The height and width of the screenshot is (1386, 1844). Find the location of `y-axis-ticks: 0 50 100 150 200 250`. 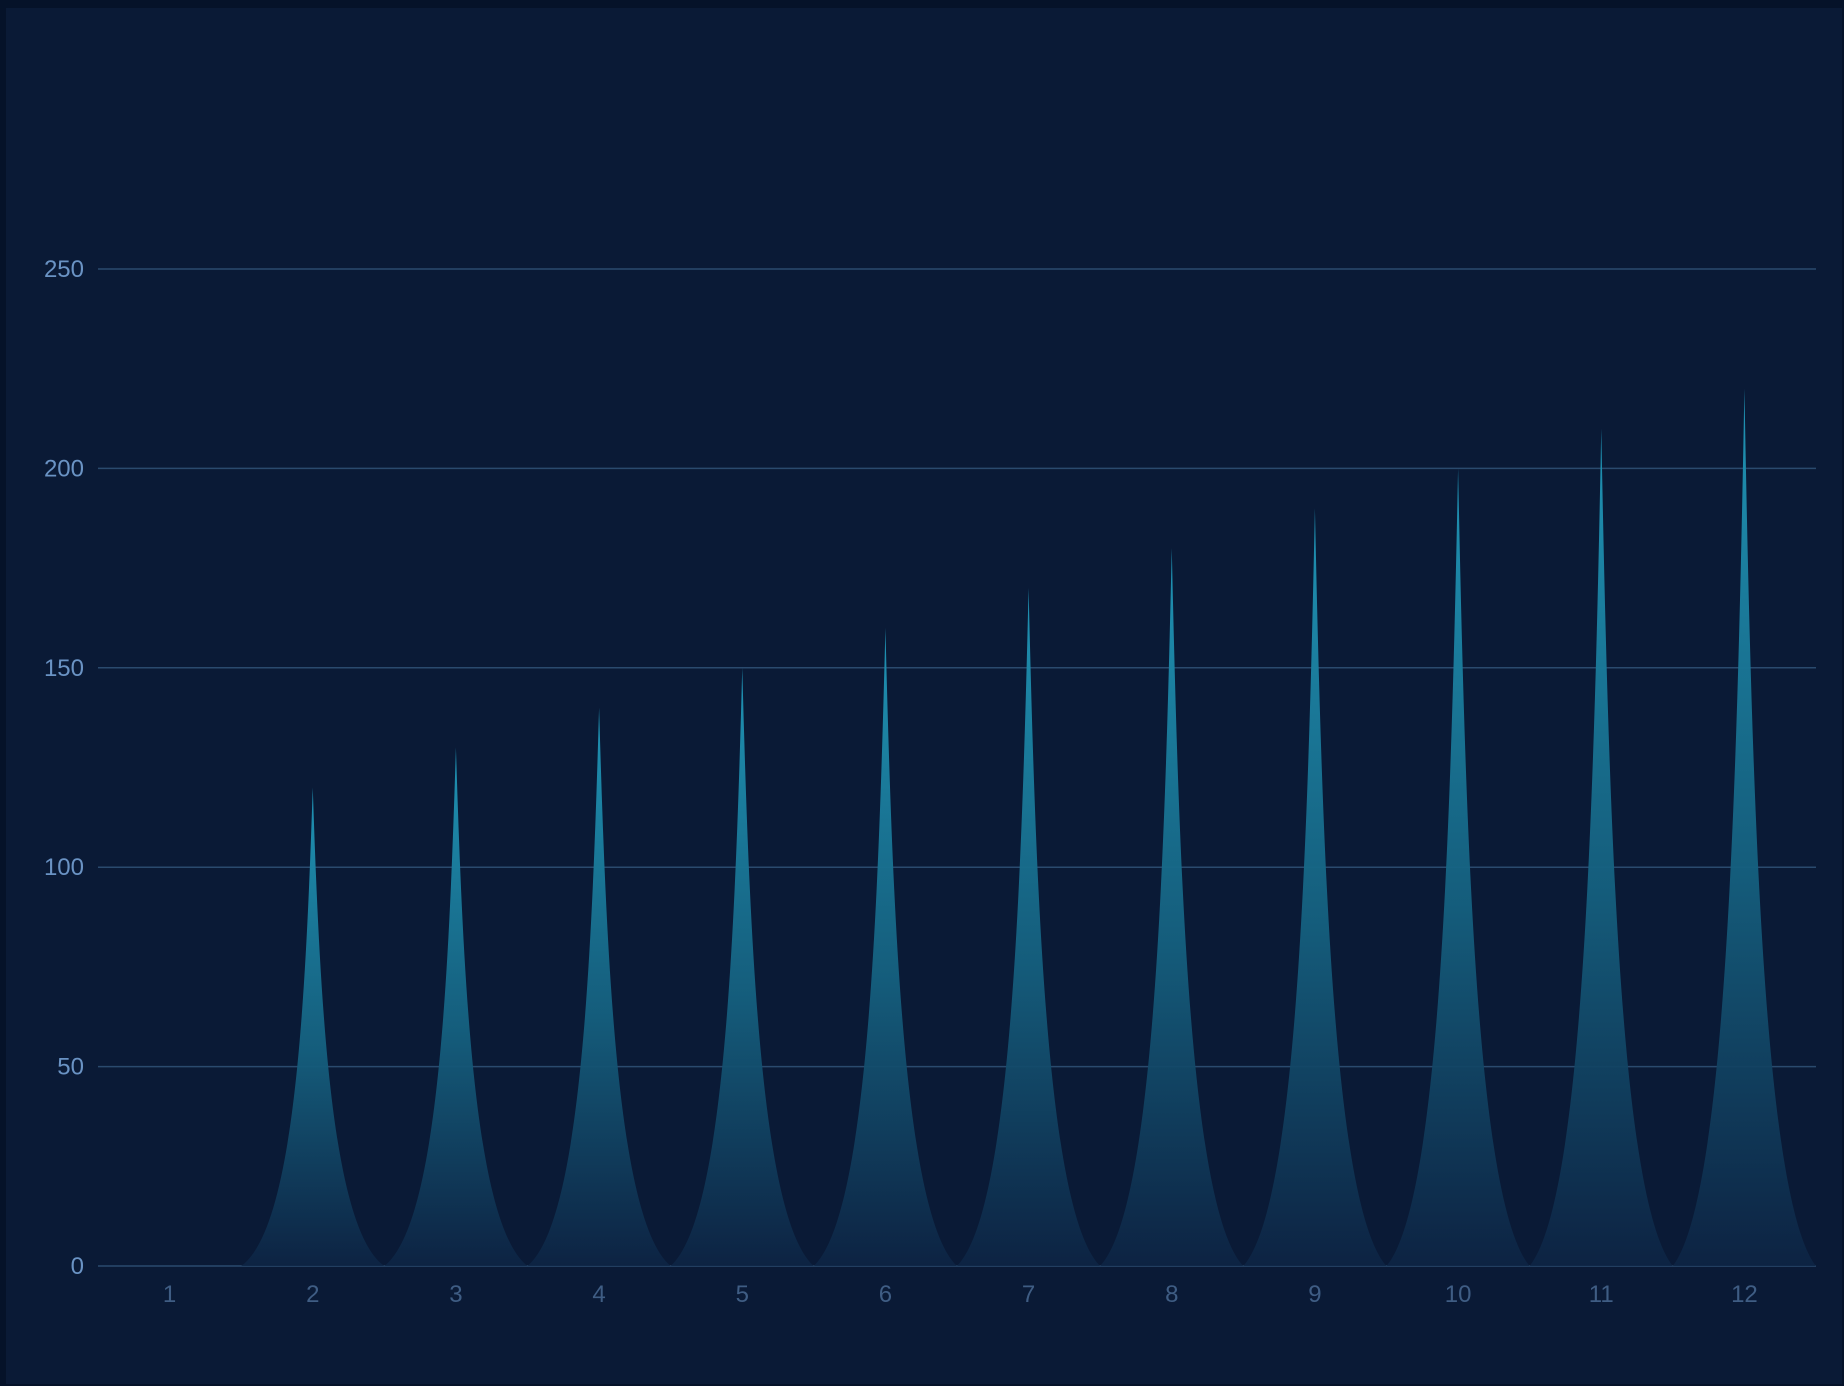

y-axis-ticks: 0 50 100 150 200 250 is located at coordinates (64, 768).